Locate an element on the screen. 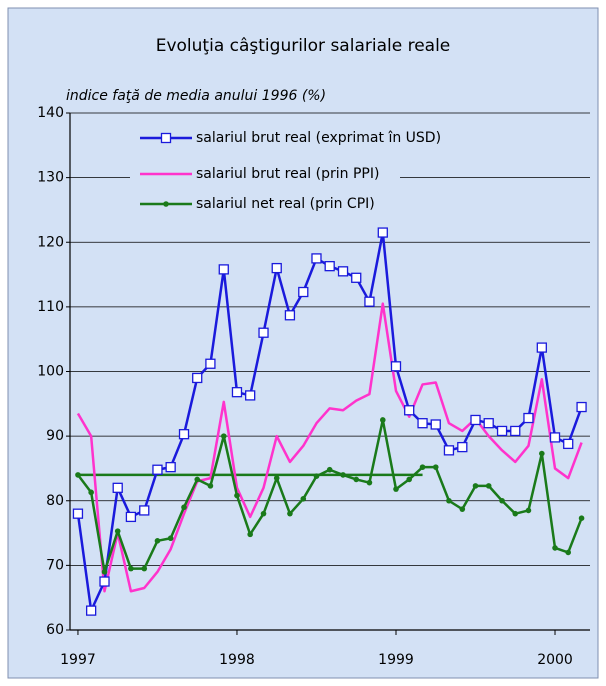 Image resolution: width=606 pixels, height=686 pixels. y-axis-label: indice faţă de media anului 1996 (%) is located at coordinates (196, 96).